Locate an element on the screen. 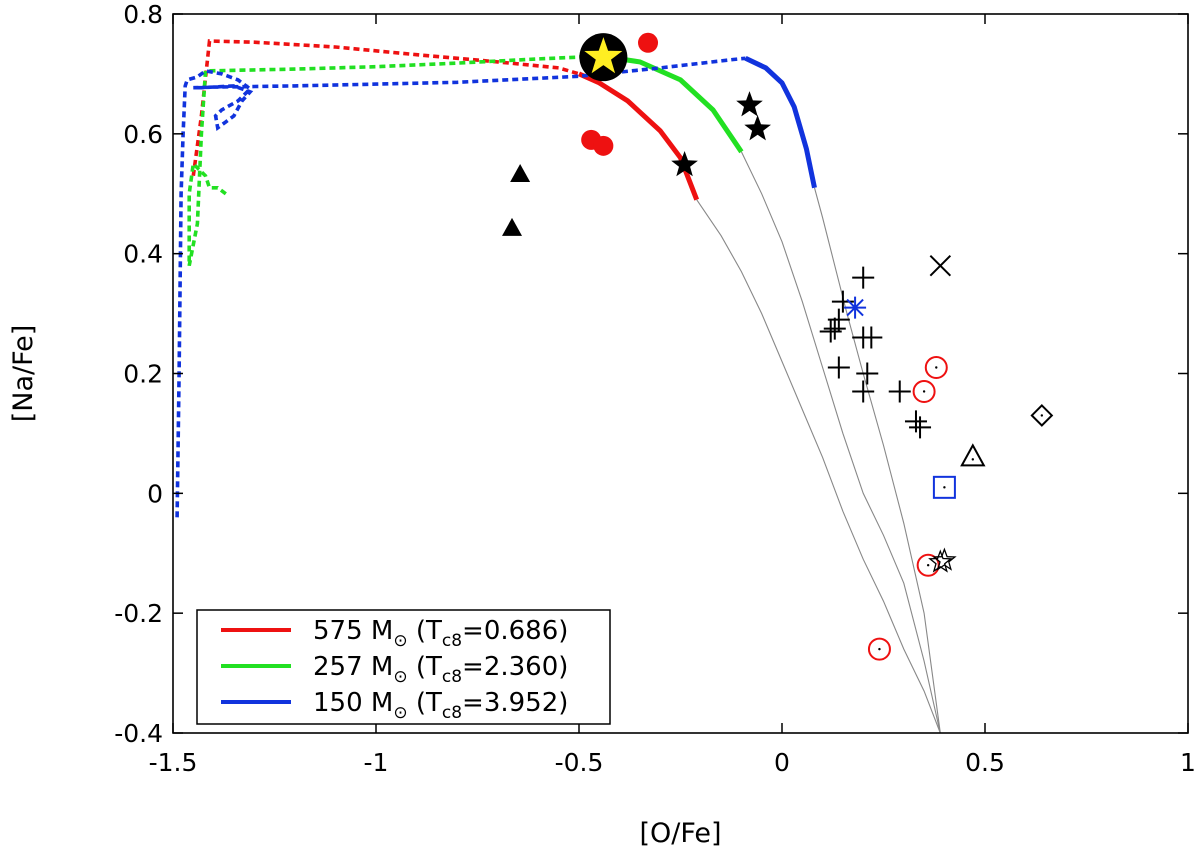 The width and height of the screenshot is (1200, 852). y-tick-label: 0.2 is located at coordinates (143, 374).